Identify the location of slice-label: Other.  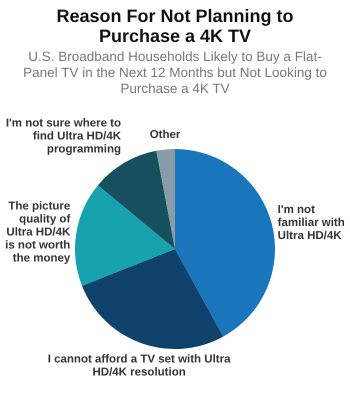
(165, 135).